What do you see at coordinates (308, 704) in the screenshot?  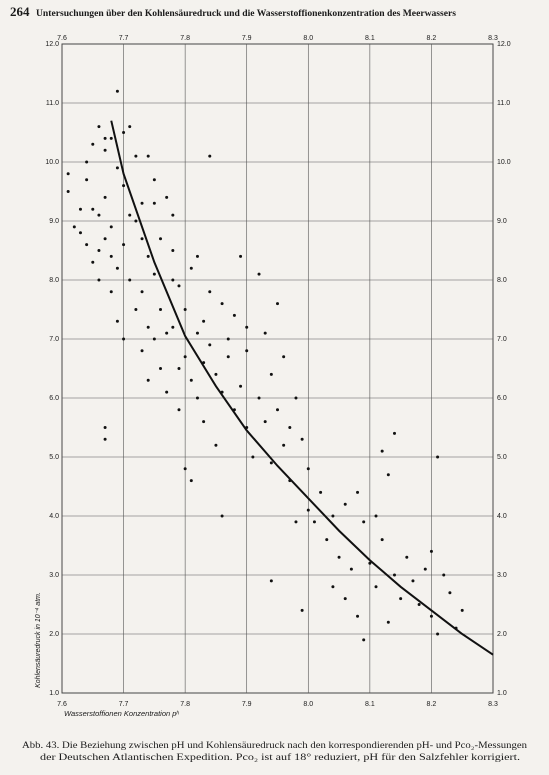 I see `x-tick-label: 8.0` at bounding box center [308, 704].